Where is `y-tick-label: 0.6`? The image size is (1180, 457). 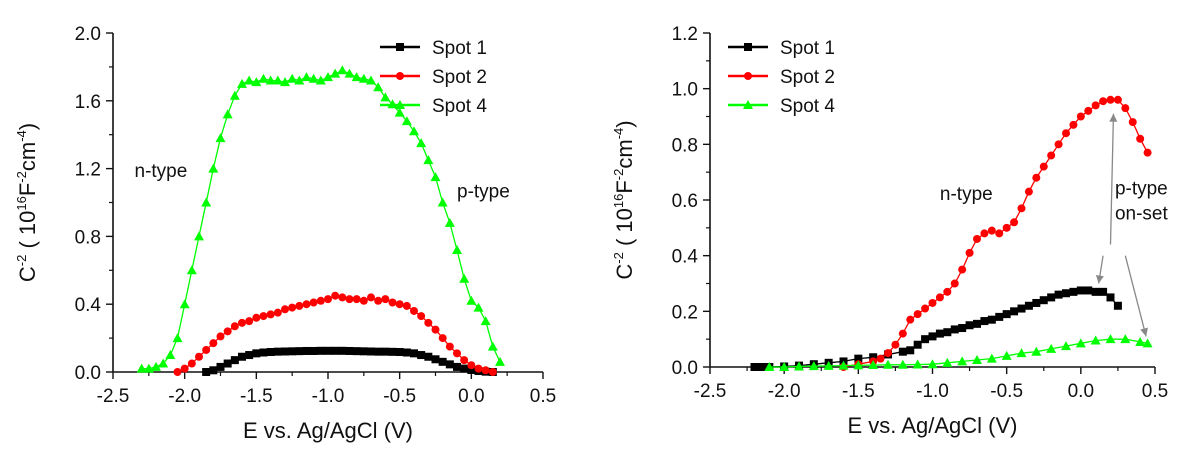 y-tick-label: 0.6 is located at coordinates (685, 201).